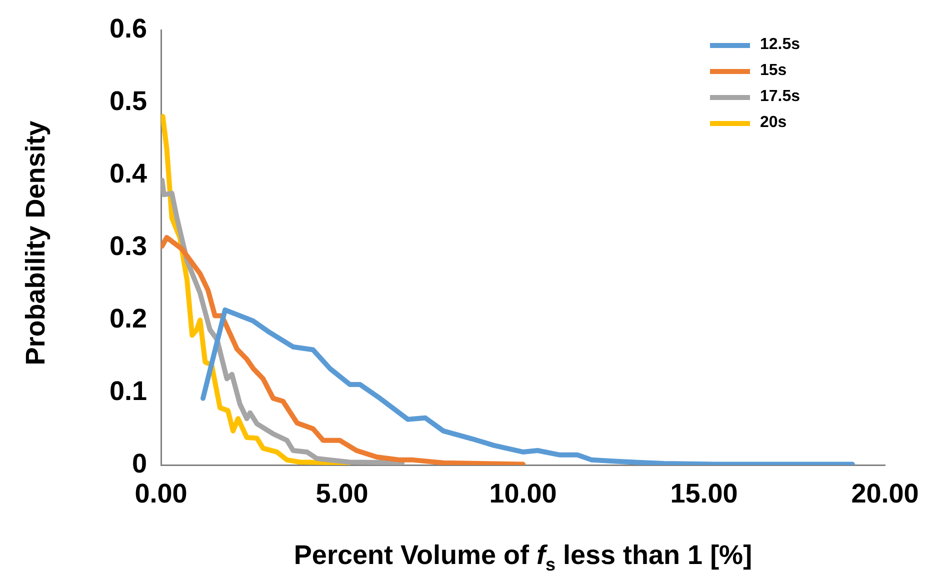 This screenshot has width=945, height=588. I want to click on x-tick-label: 5.00, so click(342, 493).